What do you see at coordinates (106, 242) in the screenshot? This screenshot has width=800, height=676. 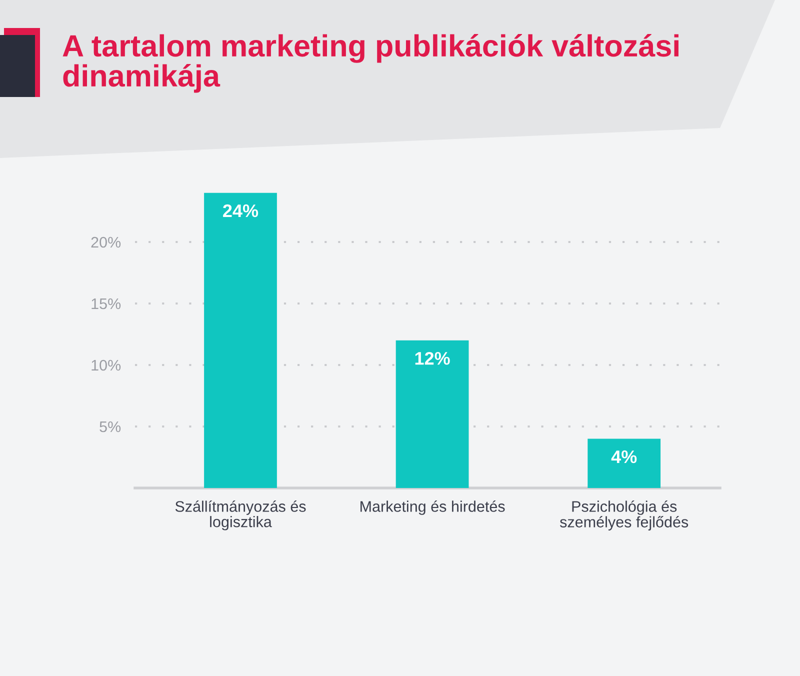 I see `y-tick-label: 20%` at bounding box center [106, 242].